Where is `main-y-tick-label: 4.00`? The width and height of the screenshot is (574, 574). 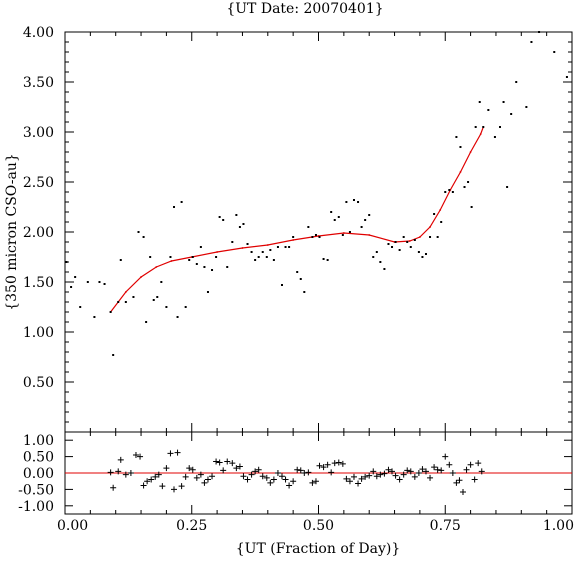
main-y-tick-label: 4.00 is located at coordinates (38, 33).